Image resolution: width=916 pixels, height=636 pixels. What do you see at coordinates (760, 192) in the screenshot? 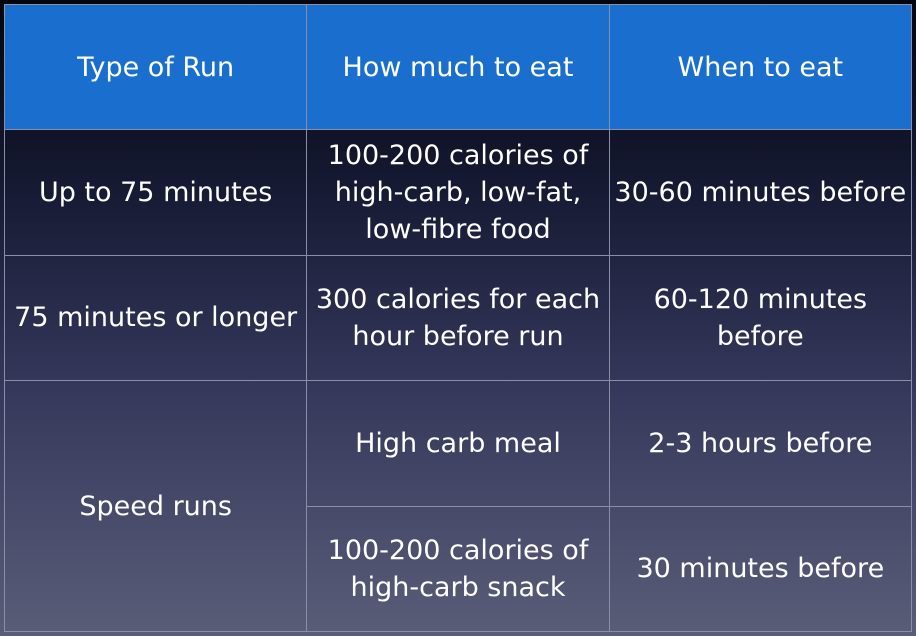
I see `cell-when: 30-60 minutes before` at bounding box center [760, 192].